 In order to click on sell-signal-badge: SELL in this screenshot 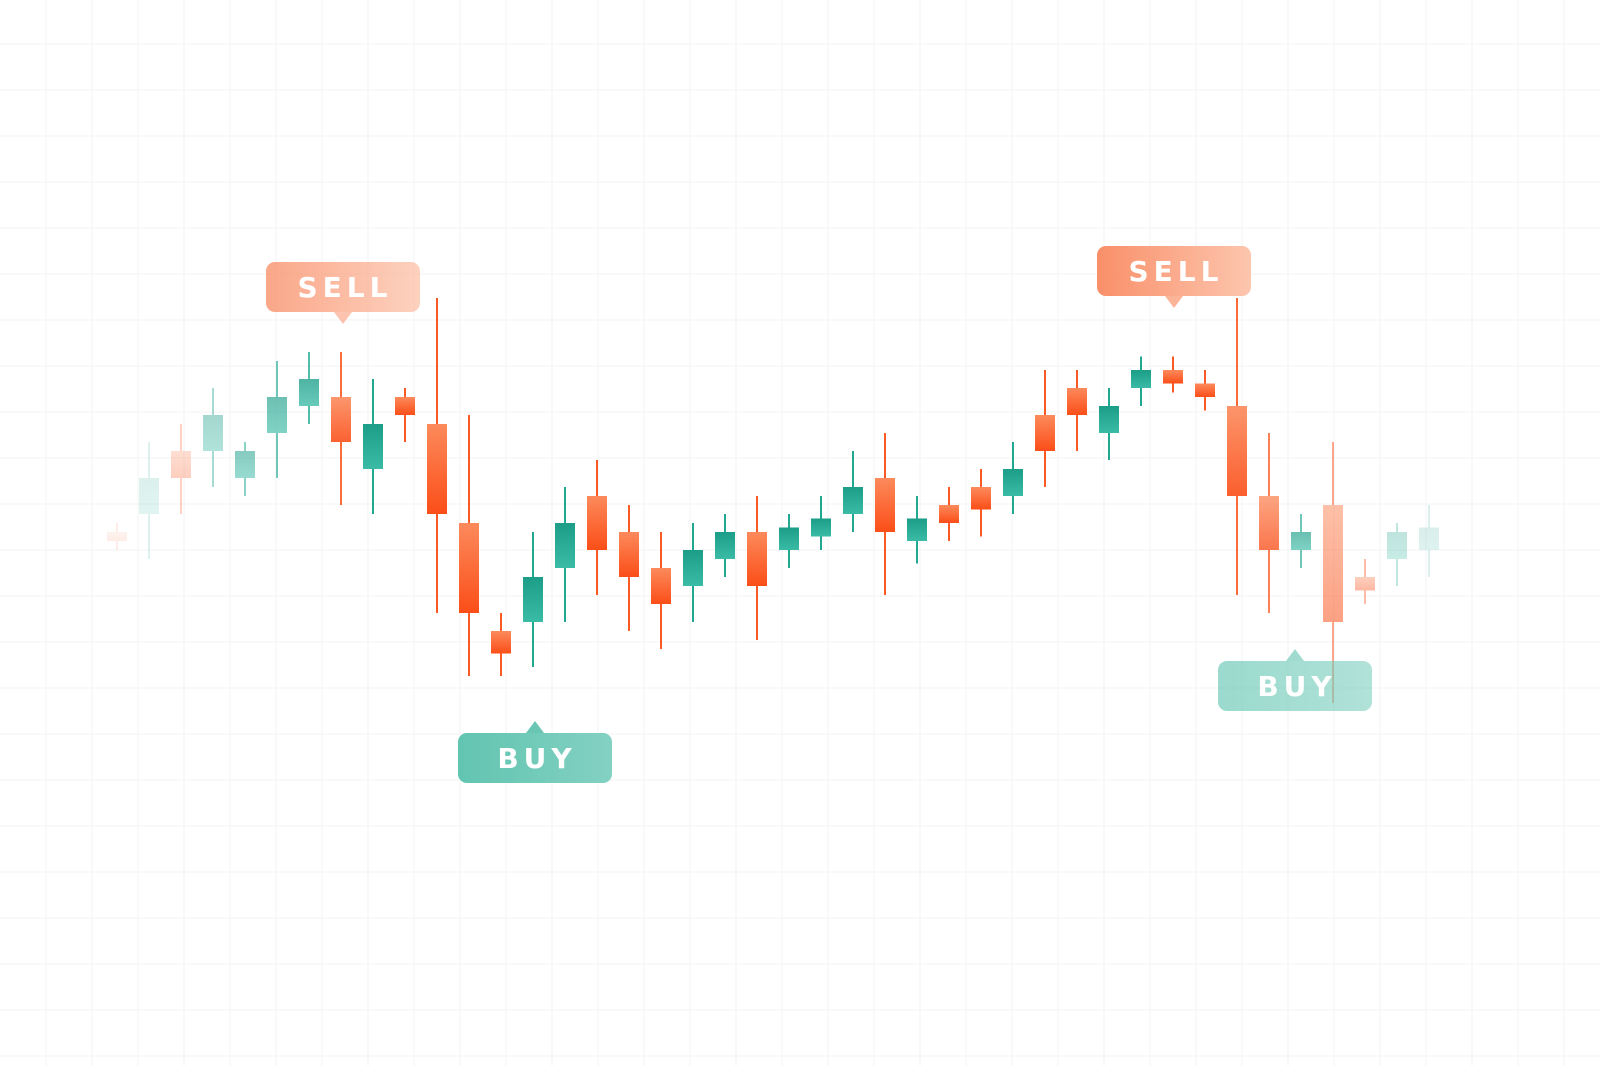, I will do `click(343, 293)`.